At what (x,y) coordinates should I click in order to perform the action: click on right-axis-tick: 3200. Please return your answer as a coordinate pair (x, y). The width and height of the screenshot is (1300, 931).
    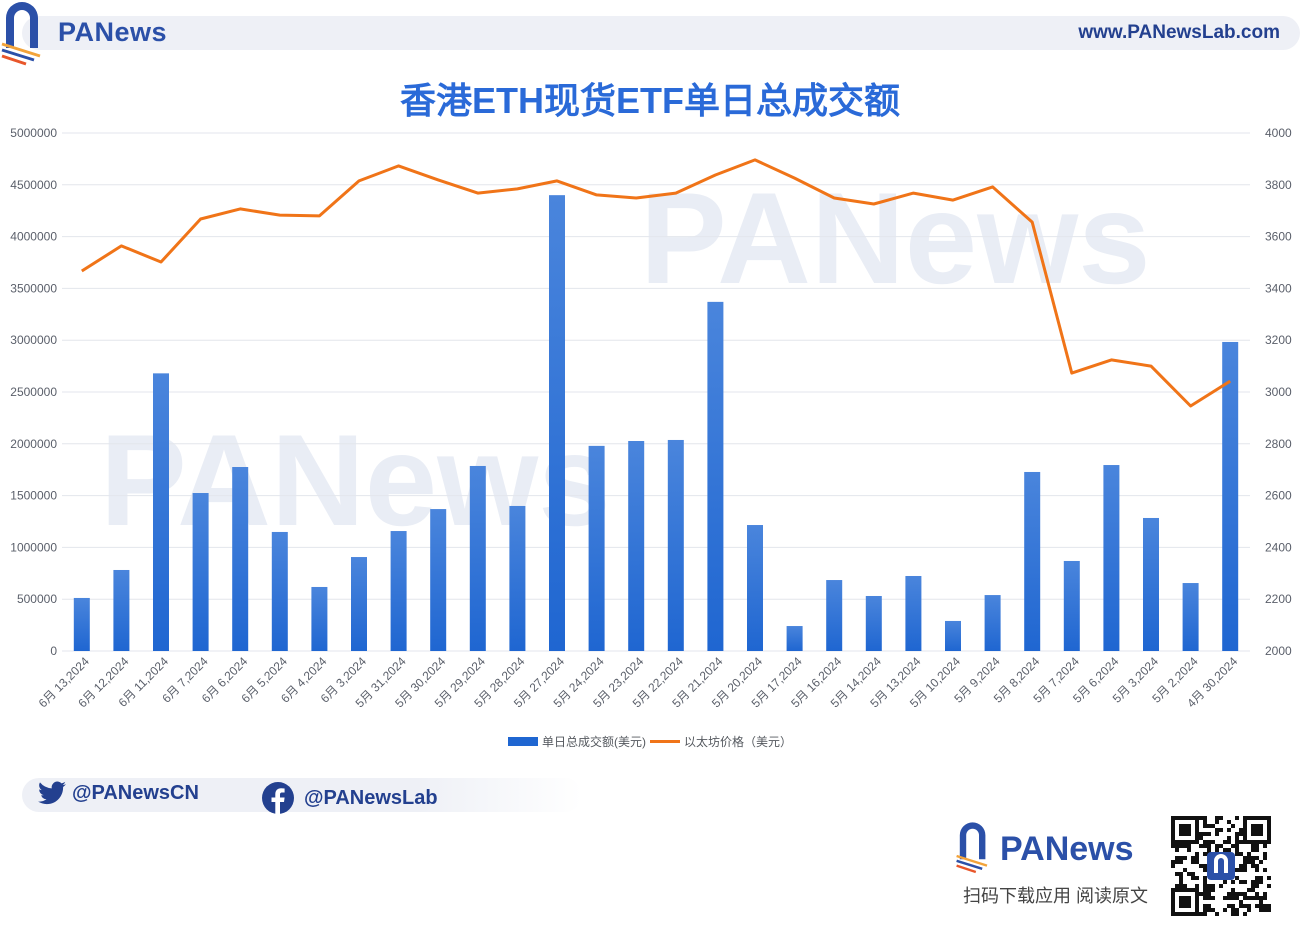
    Looking at the image, I should click on (1278, 340).